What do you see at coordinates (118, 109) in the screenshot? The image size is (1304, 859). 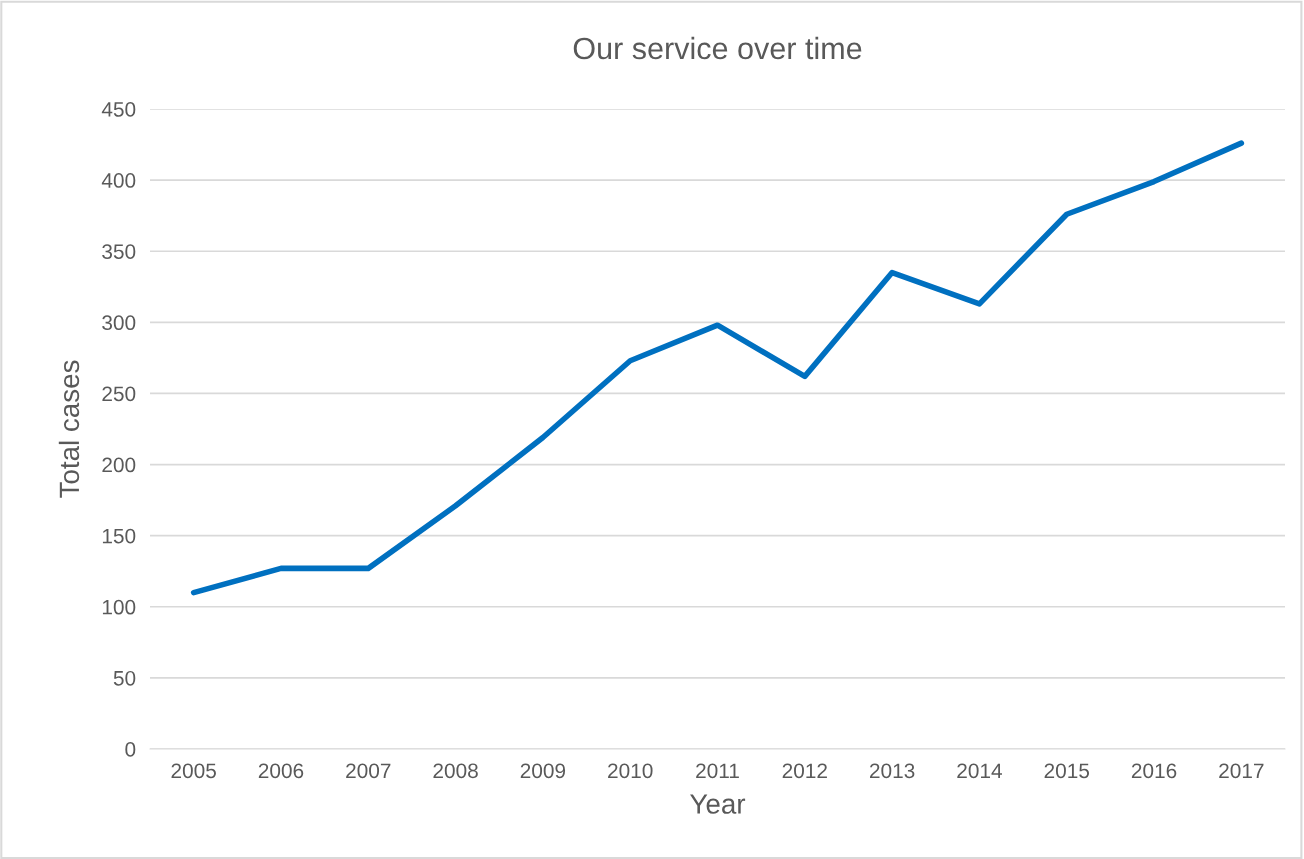 I see `y-tick-label: 450` at bounding box center [118, 109].